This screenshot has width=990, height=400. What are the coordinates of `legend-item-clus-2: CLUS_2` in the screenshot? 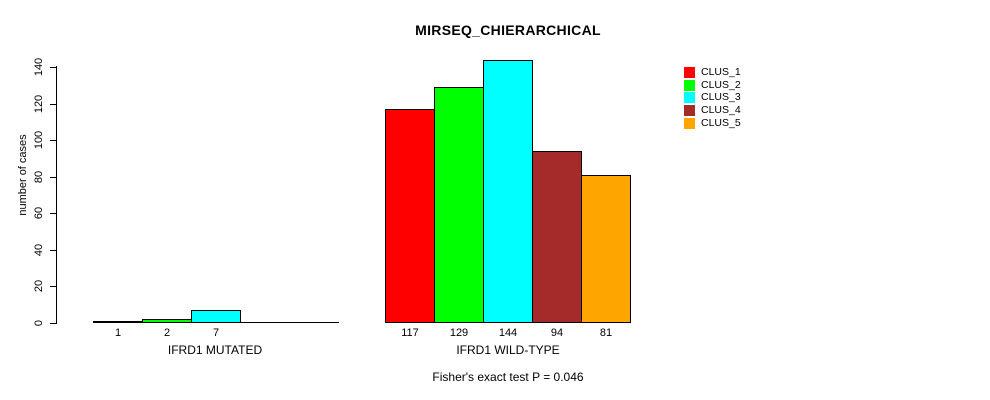 It's located at (712, 85).